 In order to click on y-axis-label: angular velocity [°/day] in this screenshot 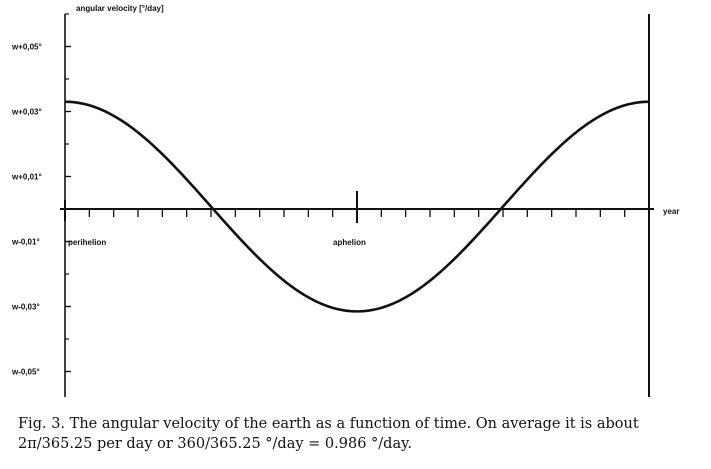, I will do `click(120, 8)`.